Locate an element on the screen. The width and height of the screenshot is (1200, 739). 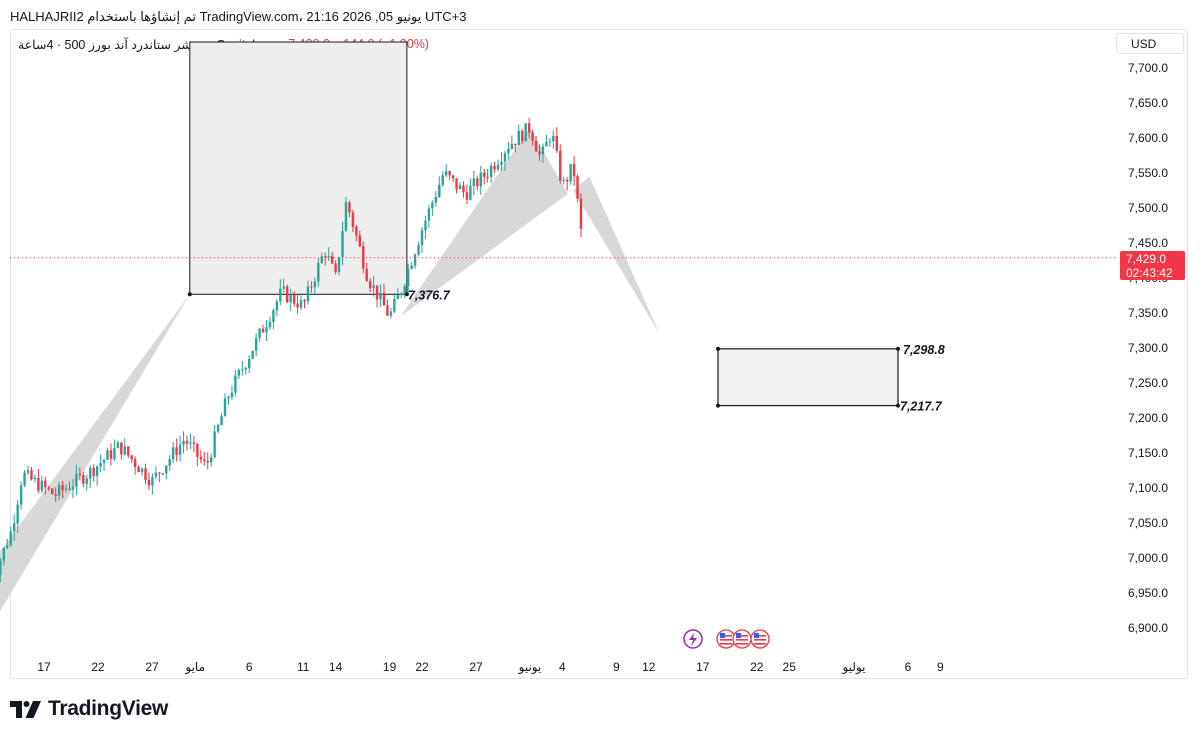
x-tick-label: مايو is located at coordinates (194, 667).